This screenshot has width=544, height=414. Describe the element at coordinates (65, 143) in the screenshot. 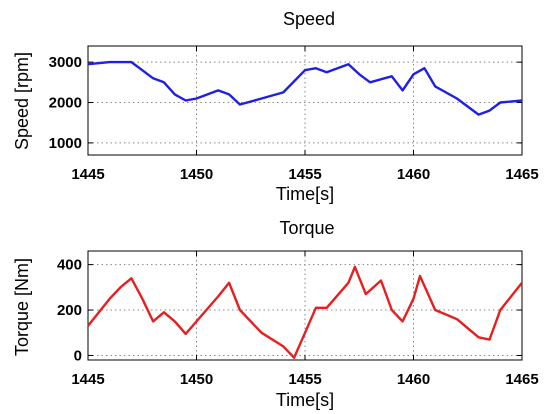

I see `speed-ytick-label: 1000` at that location.